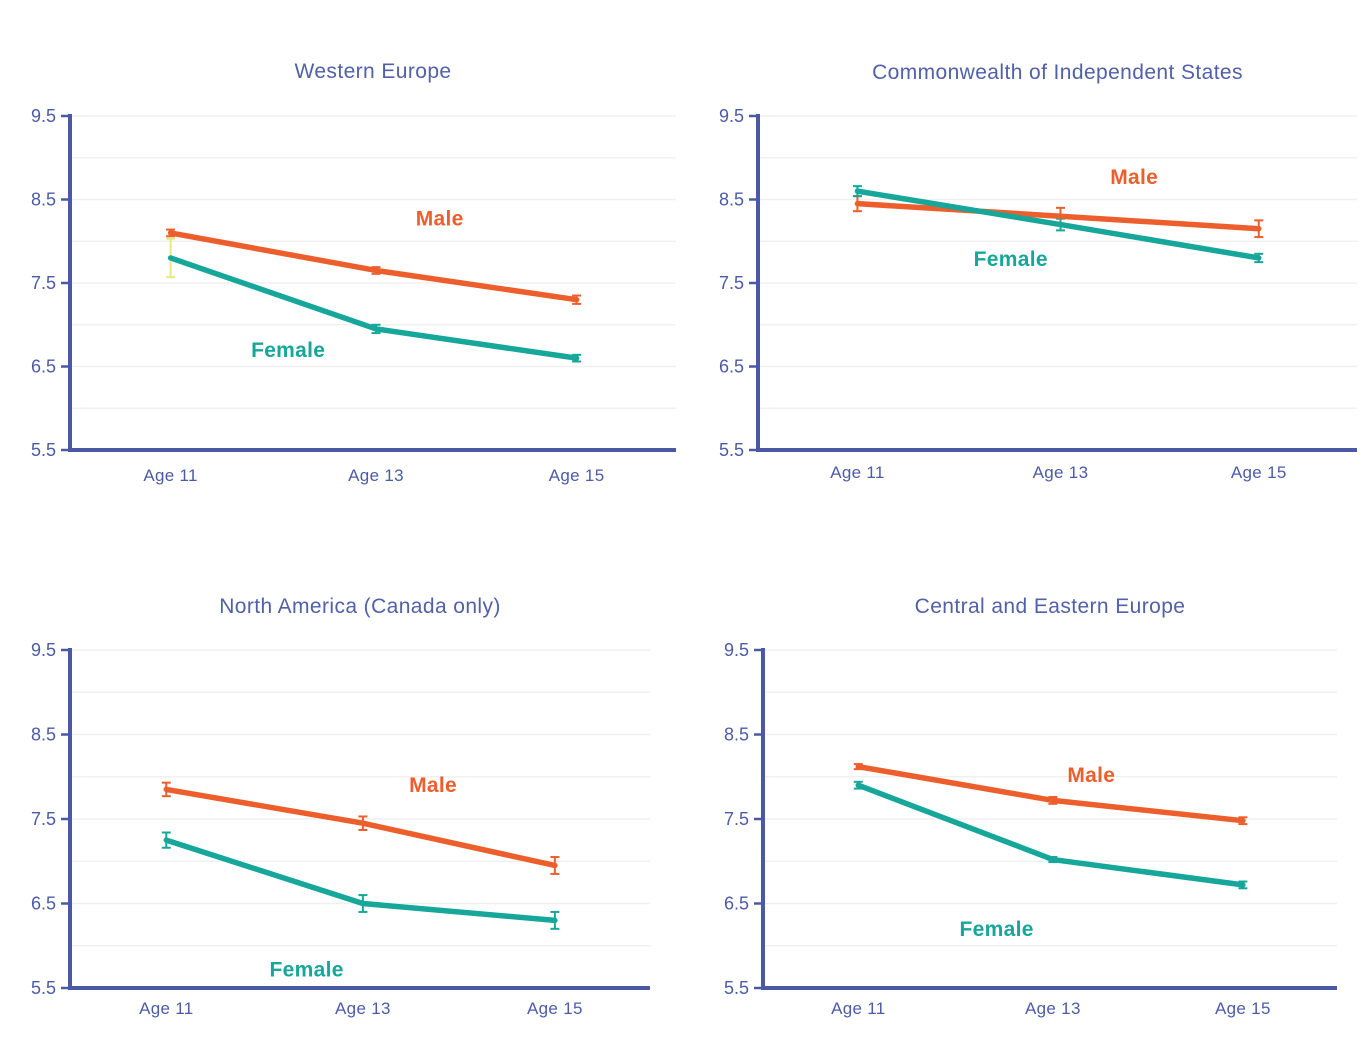  What do you see at coordinates (1050, 606) in the screenshot?
I see `chart-title-central-and-eastern-europe: Central and Eastern Europe` at bounding box center [1050, 606].